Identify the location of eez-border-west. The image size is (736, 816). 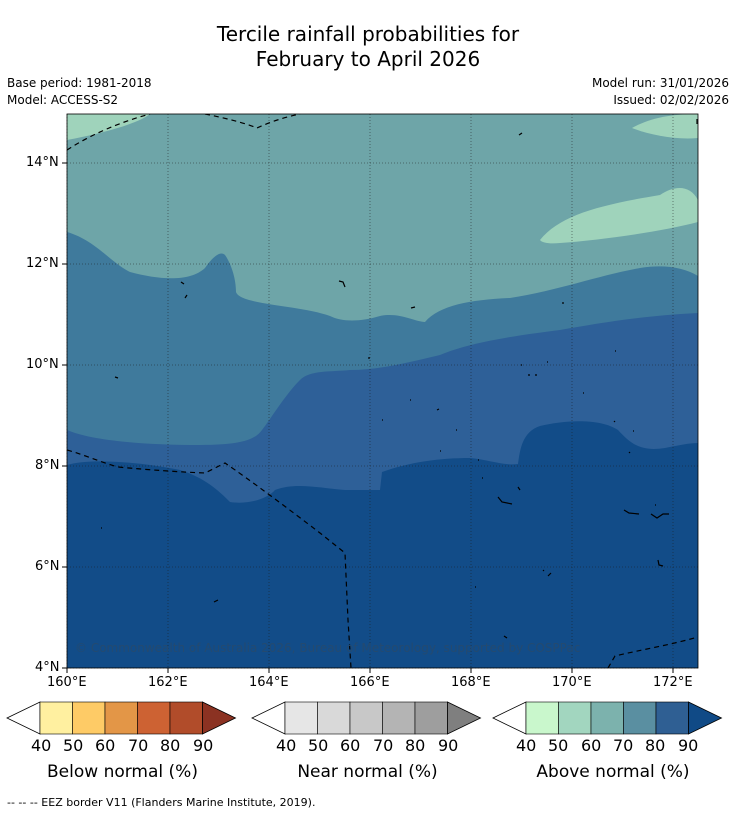
(209, 558).